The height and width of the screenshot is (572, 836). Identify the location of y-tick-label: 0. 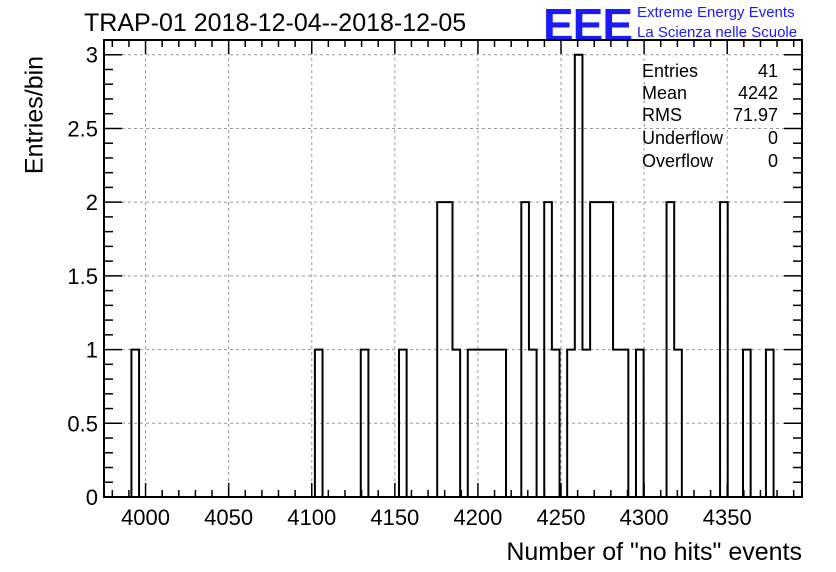
(92, 497).